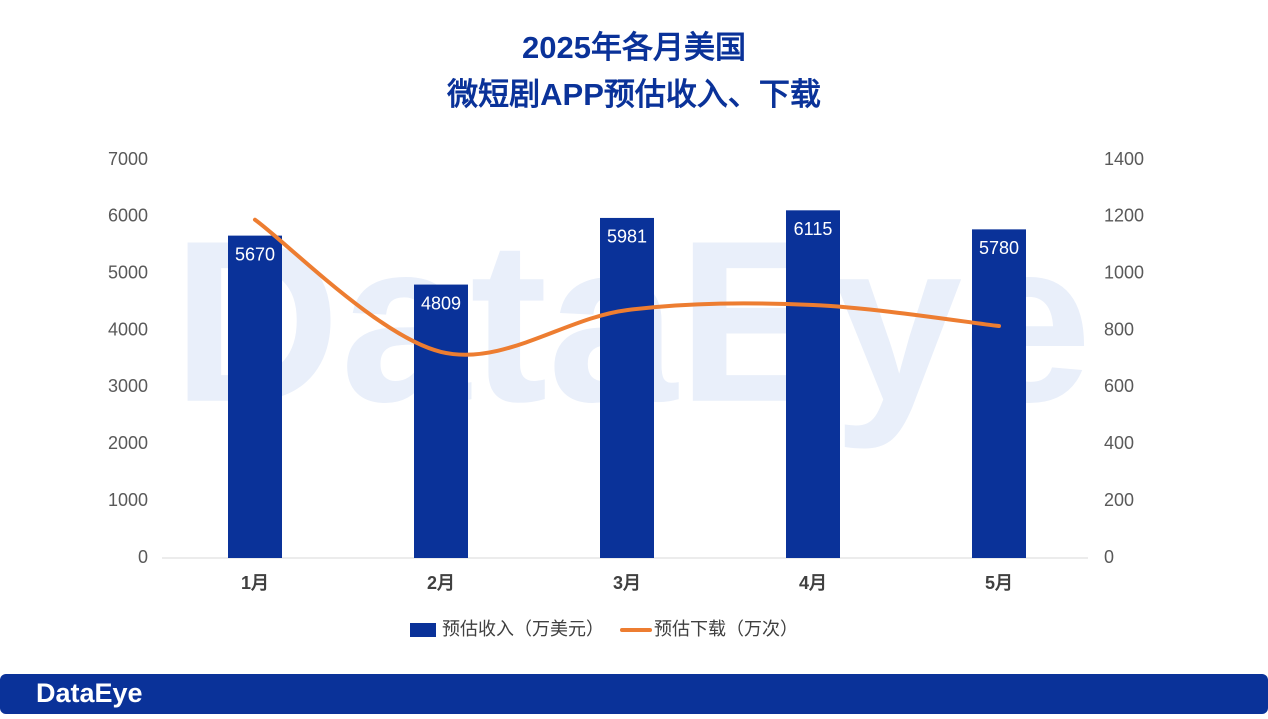  What do you see at coordinates (1119, 329) in the screenshot?
I see `y2-tick-label: 800` at bounding box center [1119, 329].